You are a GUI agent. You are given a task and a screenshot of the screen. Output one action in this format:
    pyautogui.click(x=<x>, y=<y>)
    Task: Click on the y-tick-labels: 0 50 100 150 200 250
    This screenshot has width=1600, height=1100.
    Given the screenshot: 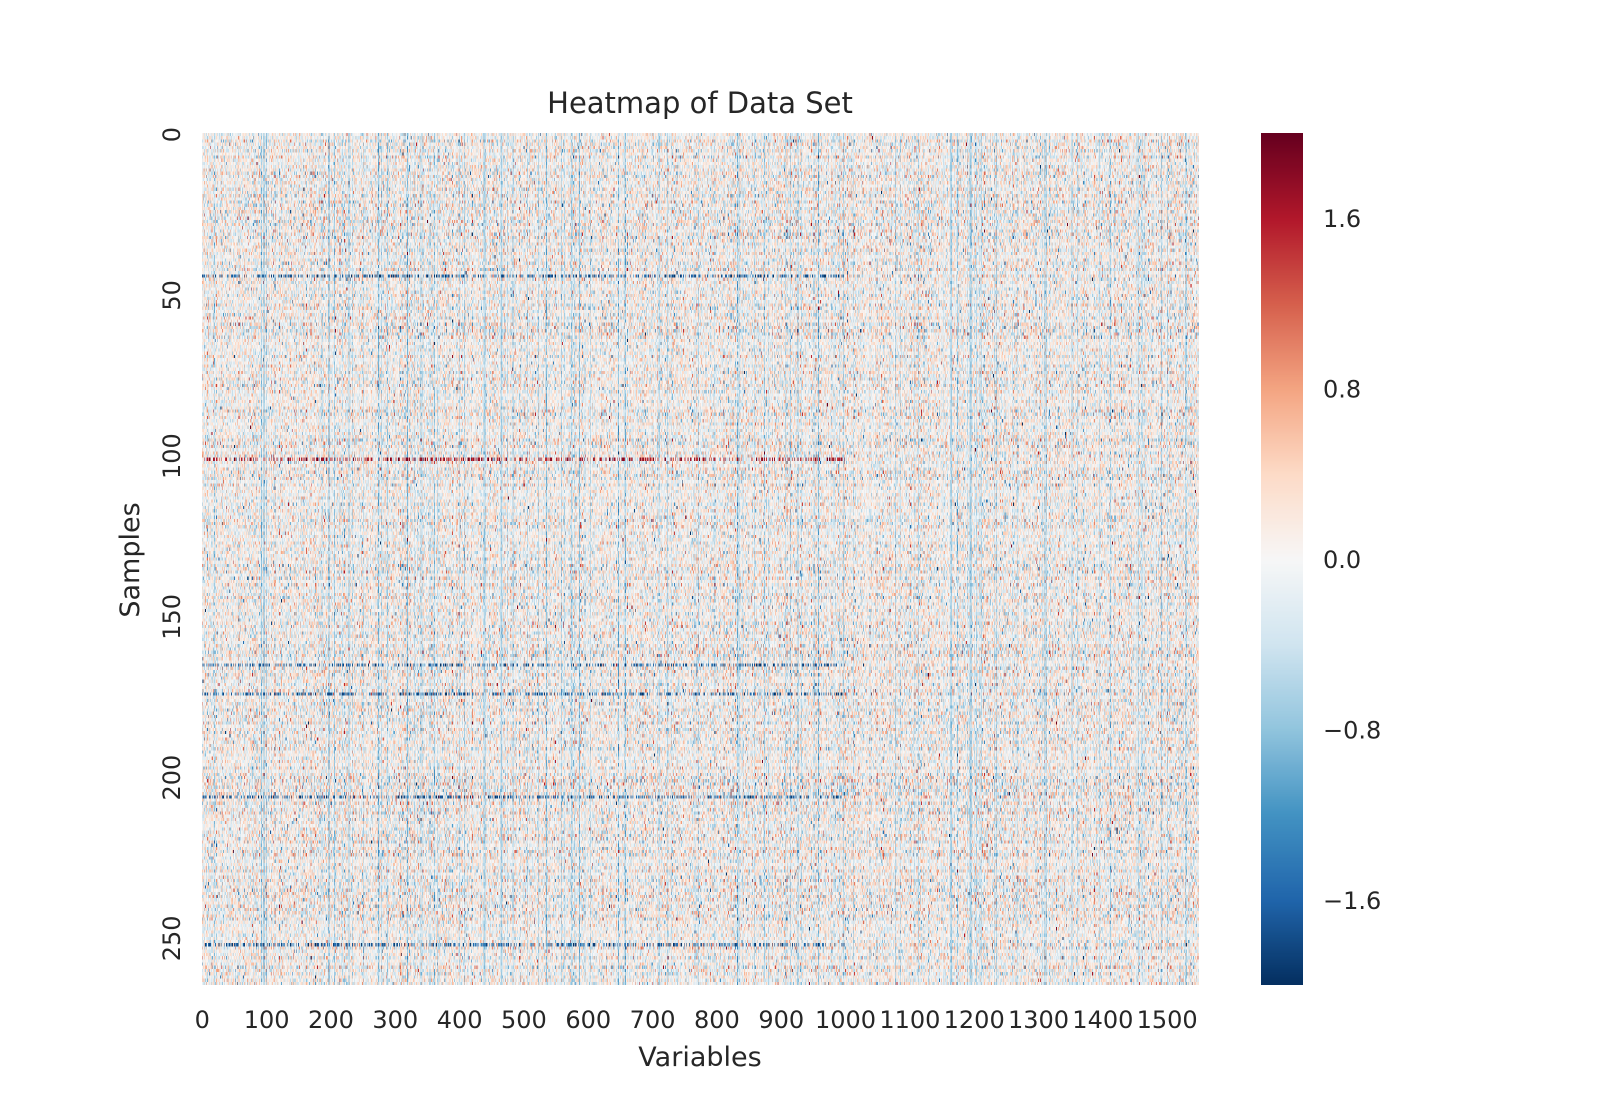 What is the action you would take?
    pyautogui.click(x=172, y=544)
    